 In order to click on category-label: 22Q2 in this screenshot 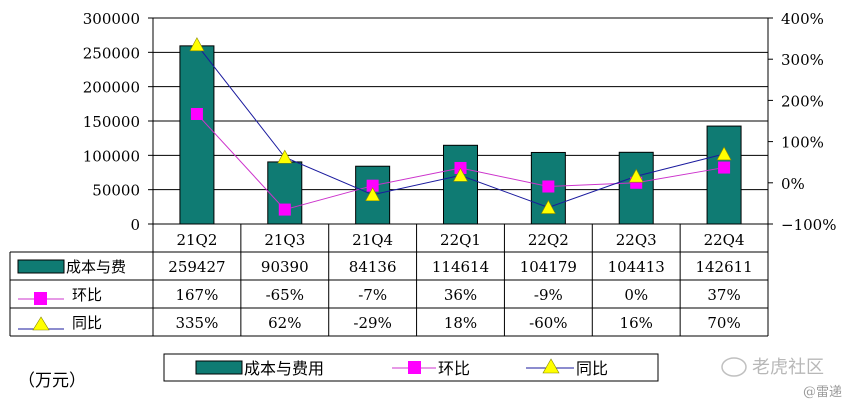, I will do `click(548, 240)`.